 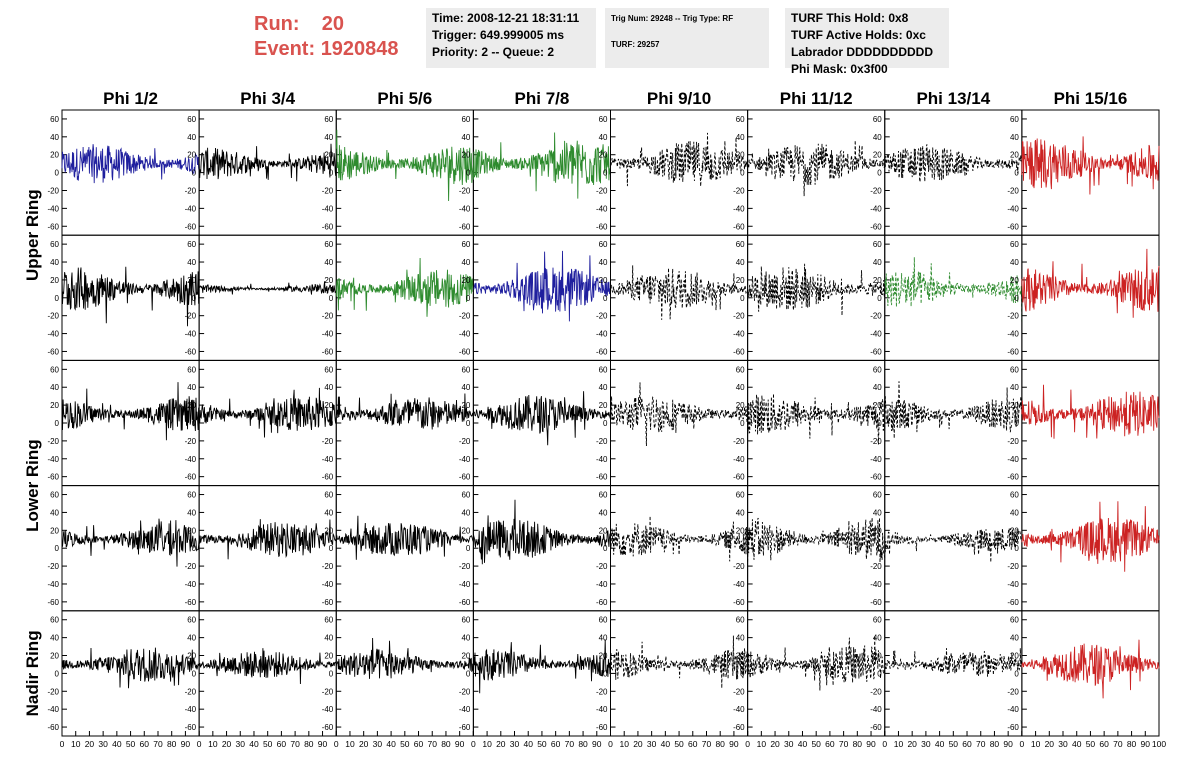 I want to click on x-tick-label: 50, so click(x=131, y=744).